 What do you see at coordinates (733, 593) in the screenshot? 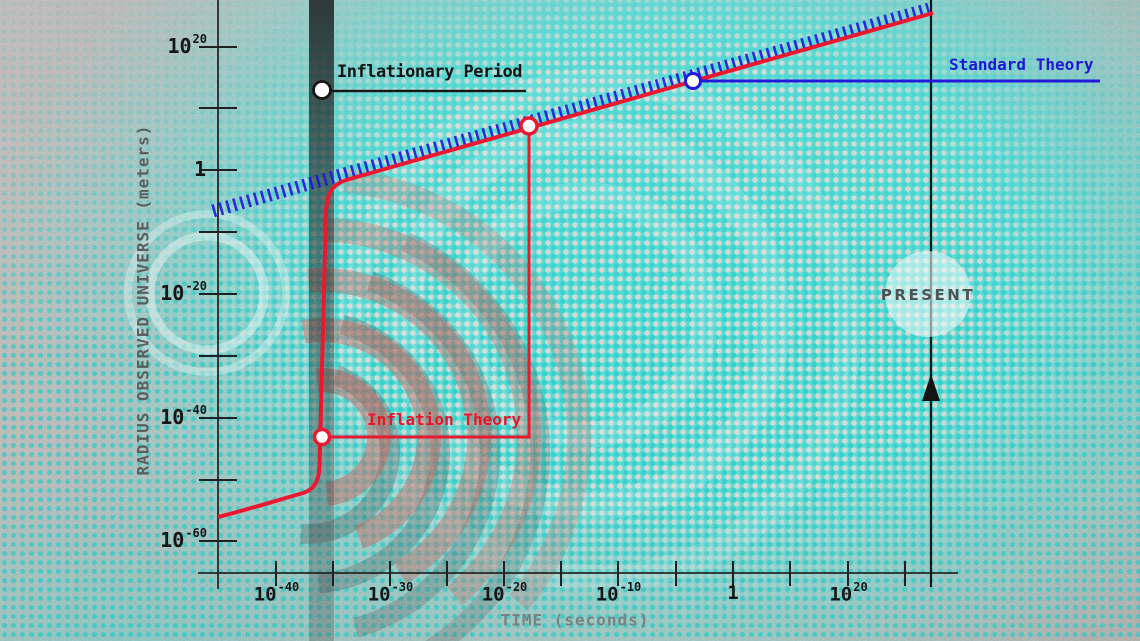
I see `x-tick-label: 1` at bounding box center [733, 593].